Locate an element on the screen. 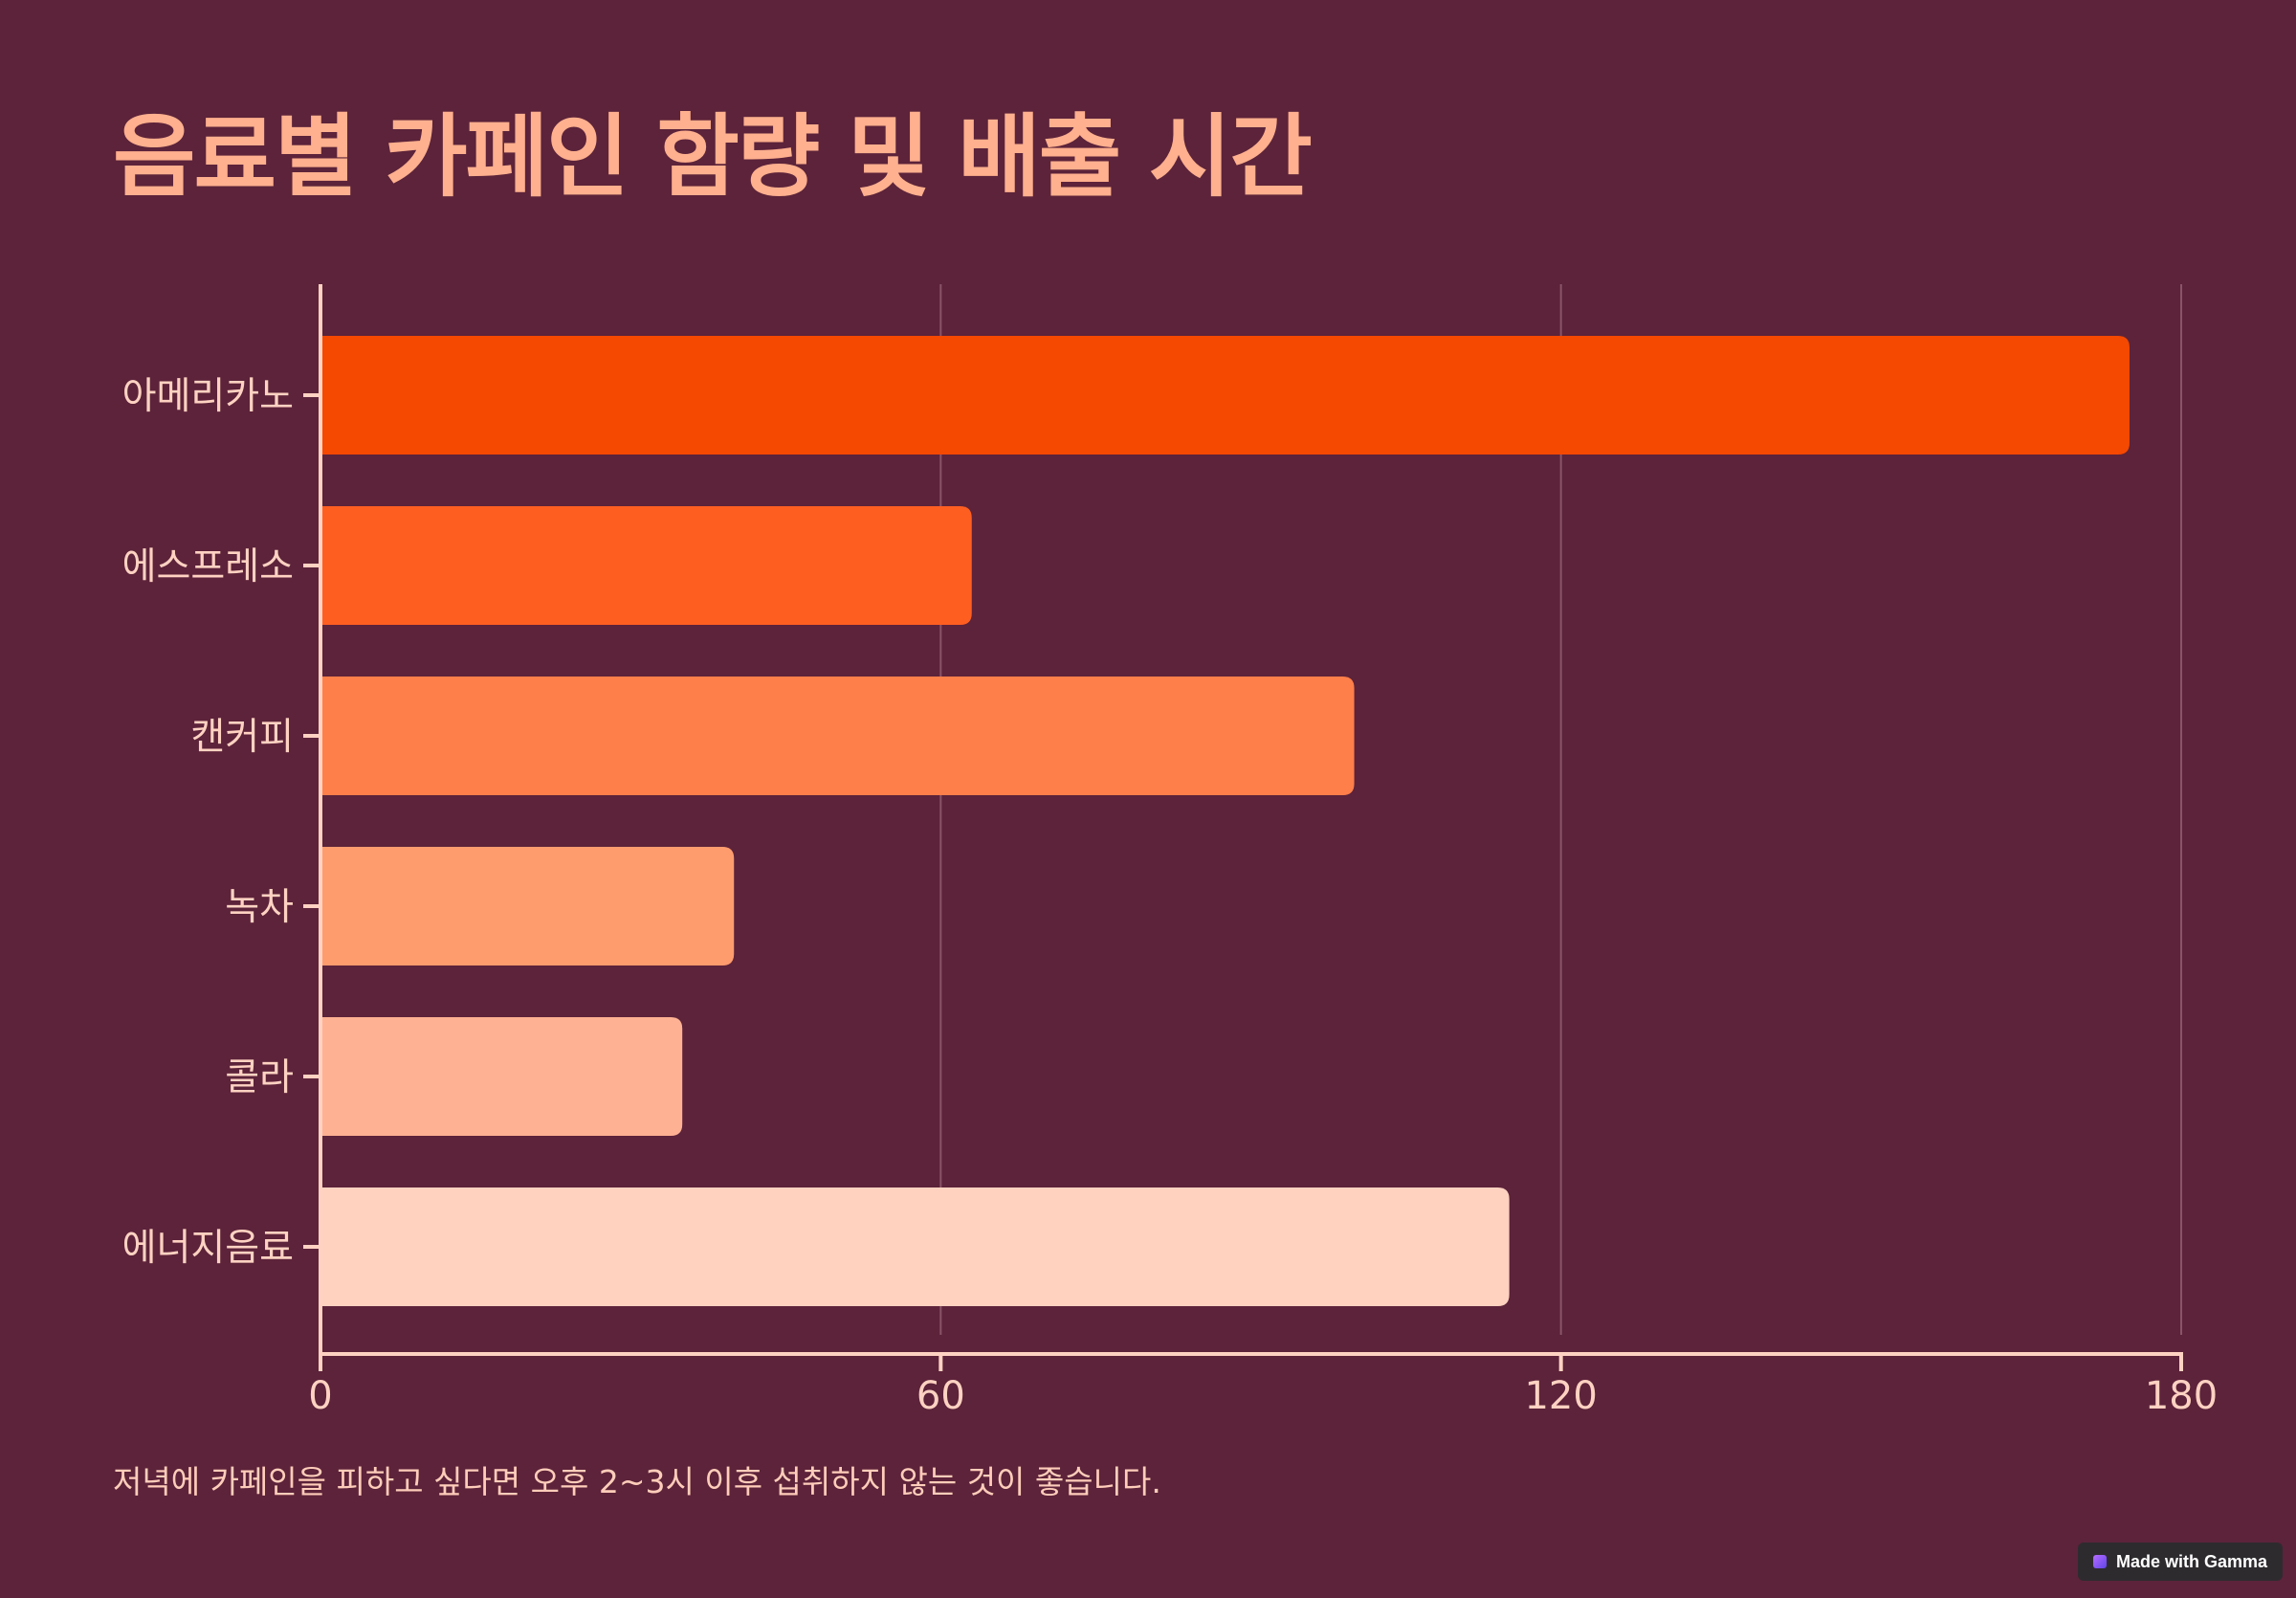 This screenshot has height=1598, width=2296. made-with-gamma-badge: Made with Gamma is located at coordinates (2180, 1562).